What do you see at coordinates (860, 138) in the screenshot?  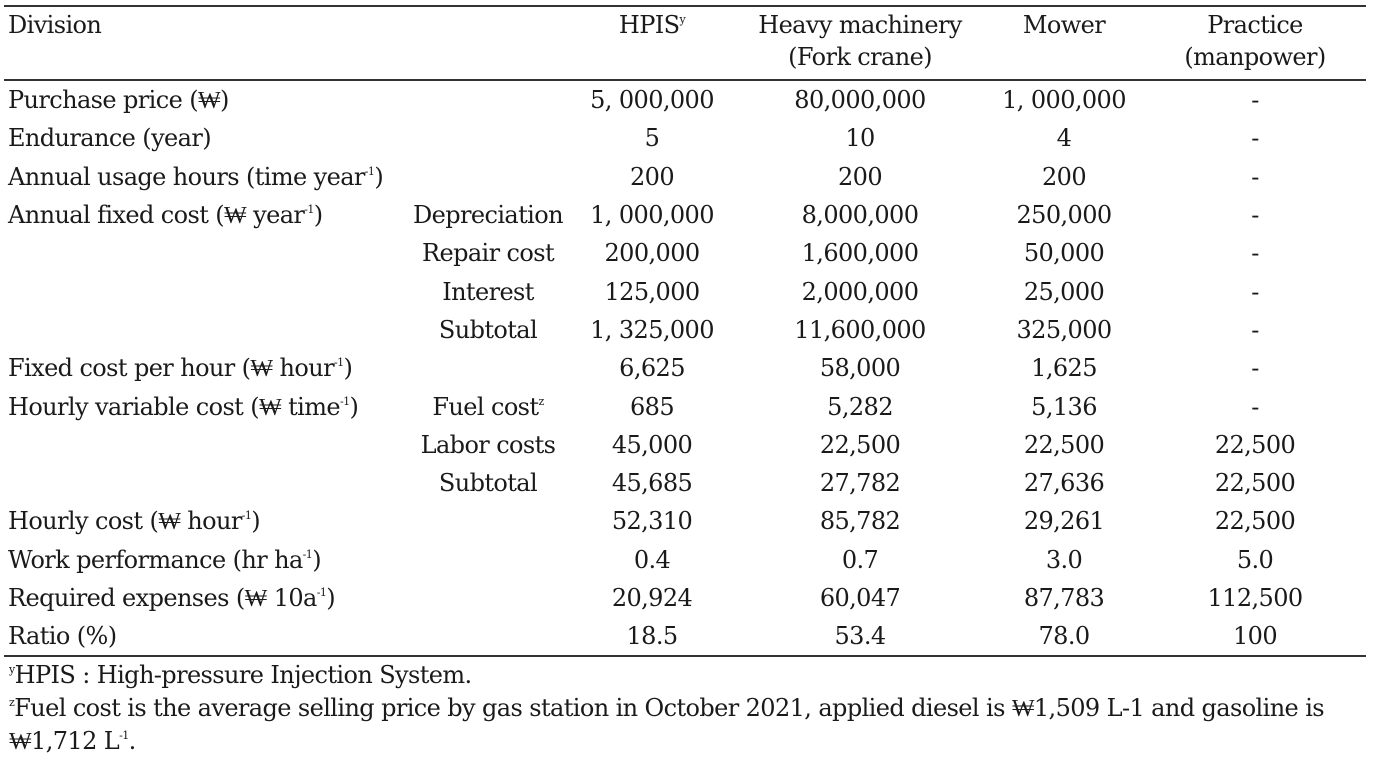 I see `cell-heavy-machinery: 10` at bounding box center [860, 138].